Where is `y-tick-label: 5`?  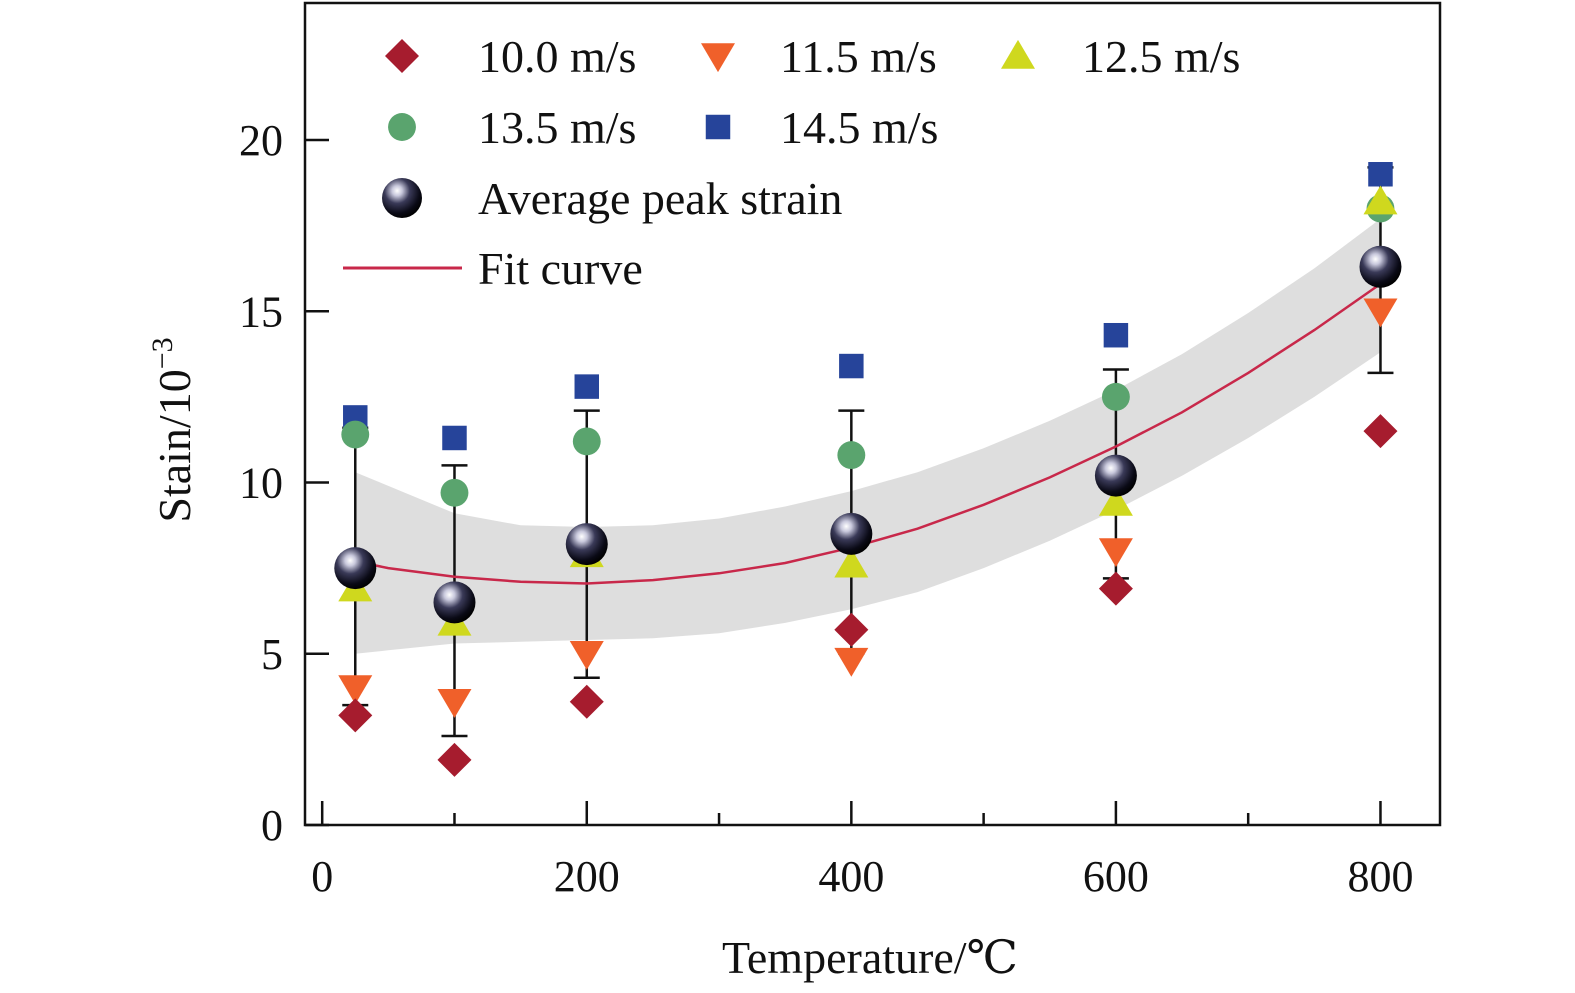
y-tick-label: 5 is located at coordinates (272, 654).